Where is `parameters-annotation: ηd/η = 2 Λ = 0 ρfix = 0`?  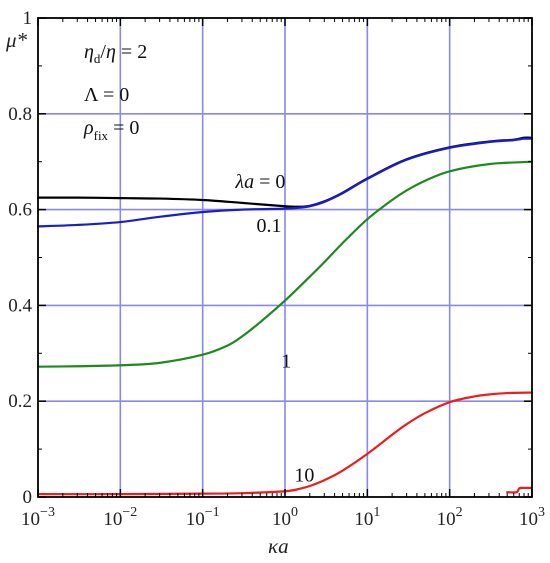
parameters-annotation: ηd/η = 2 Λ = 0 ρfix = 0 is located at coordinates (115, 92).